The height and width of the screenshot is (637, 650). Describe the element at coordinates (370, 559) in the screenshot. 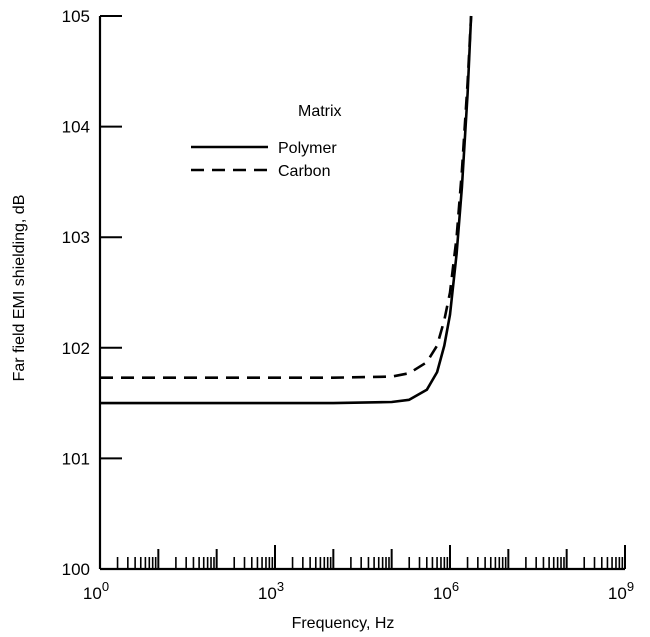

I see `minor-ticks` at that location.